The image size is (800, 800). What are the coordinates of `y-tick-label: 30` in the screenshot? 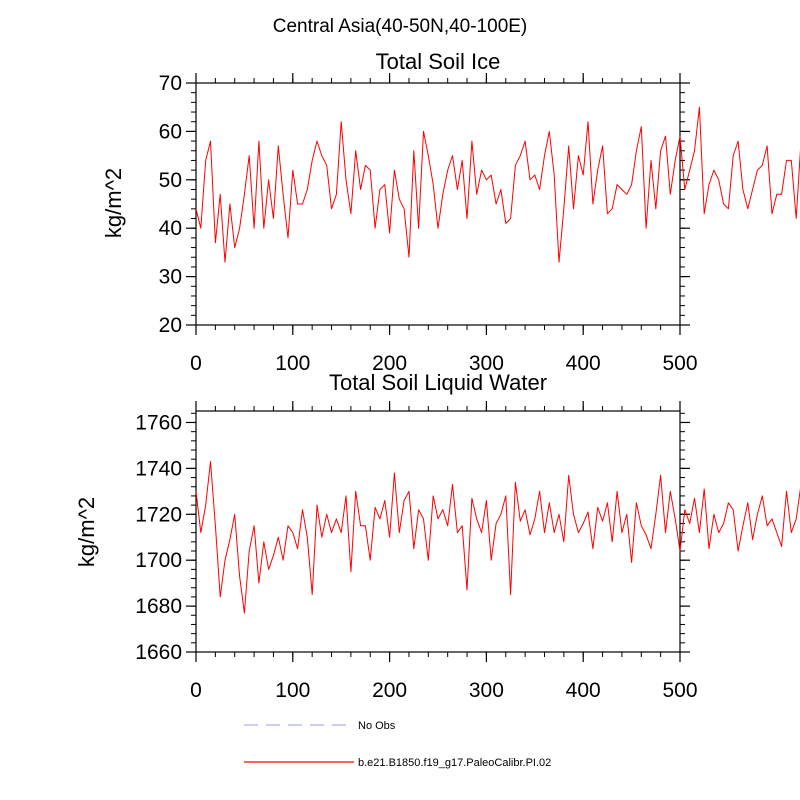 It's located at (170, 277).